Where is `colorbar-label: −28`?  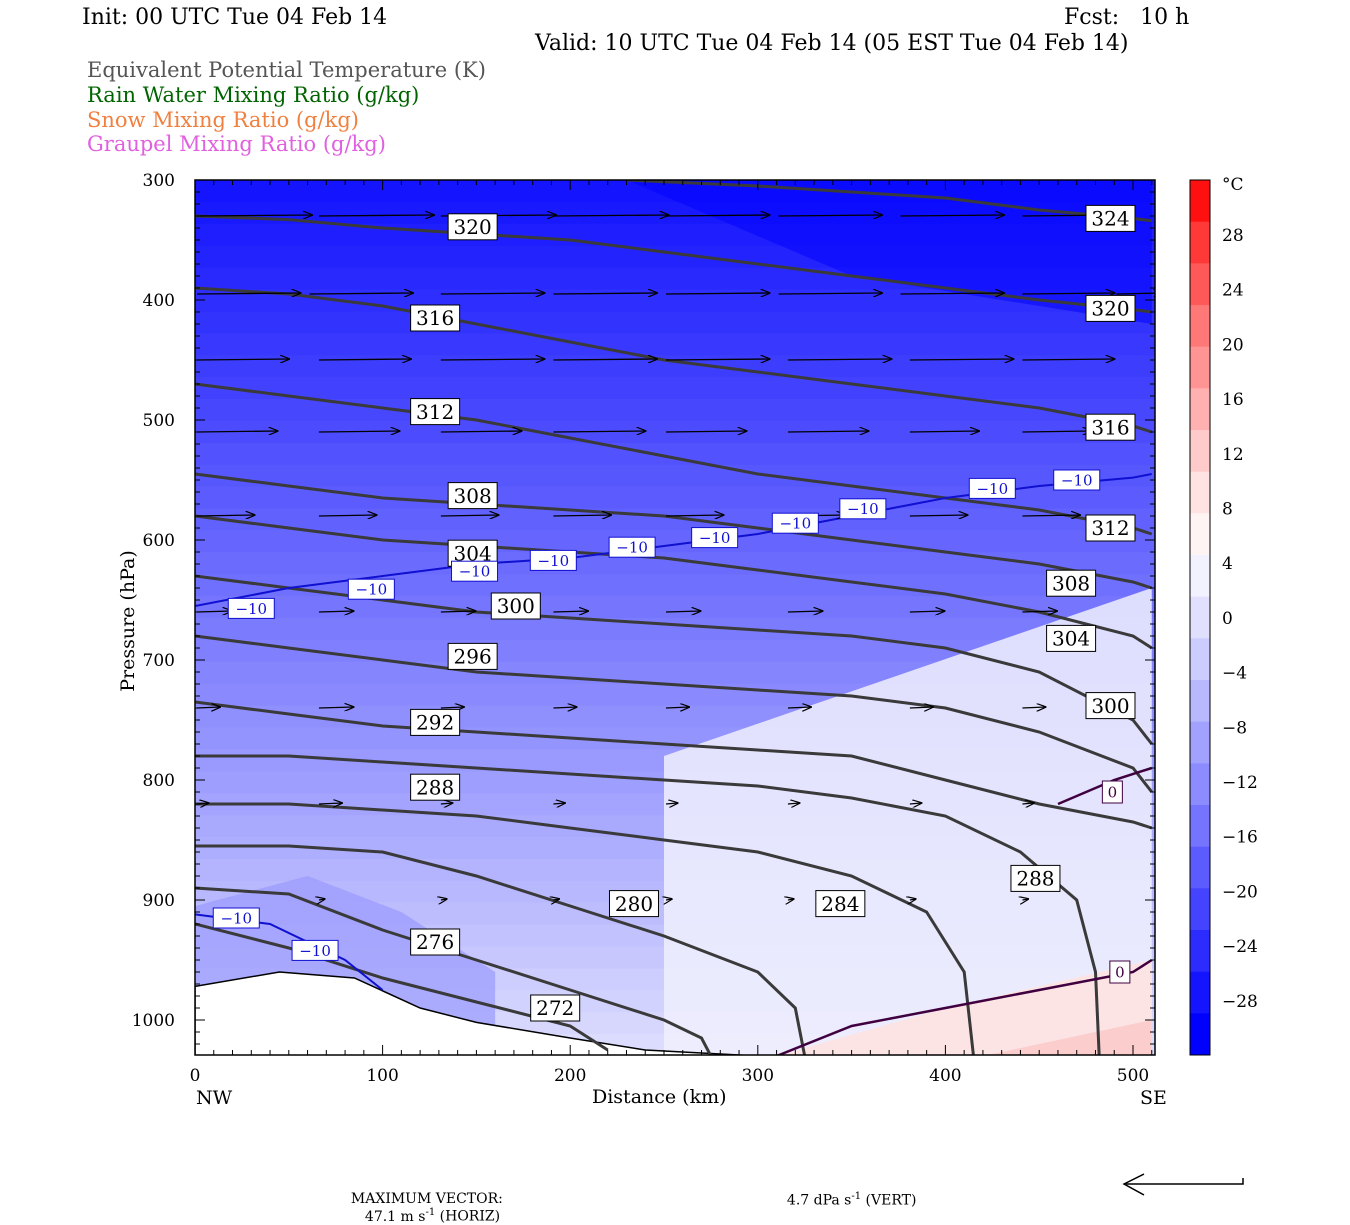 colorbar-label: −28 is located at coordinates (1240, 1002).